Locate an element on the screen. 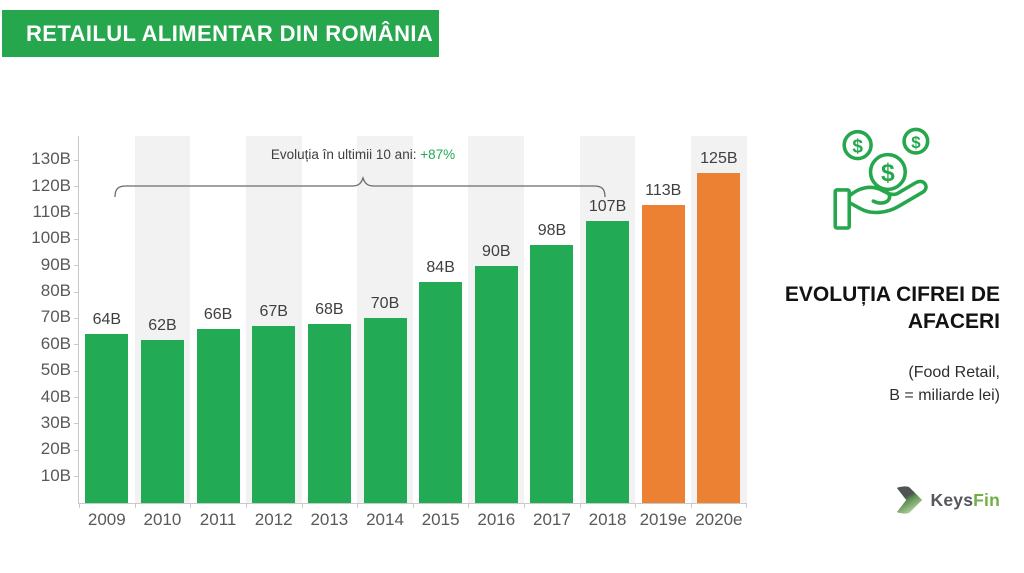 The image size is (1024, 573). money-hand-icon: $ $ $ is located at coordinates (881, 178).